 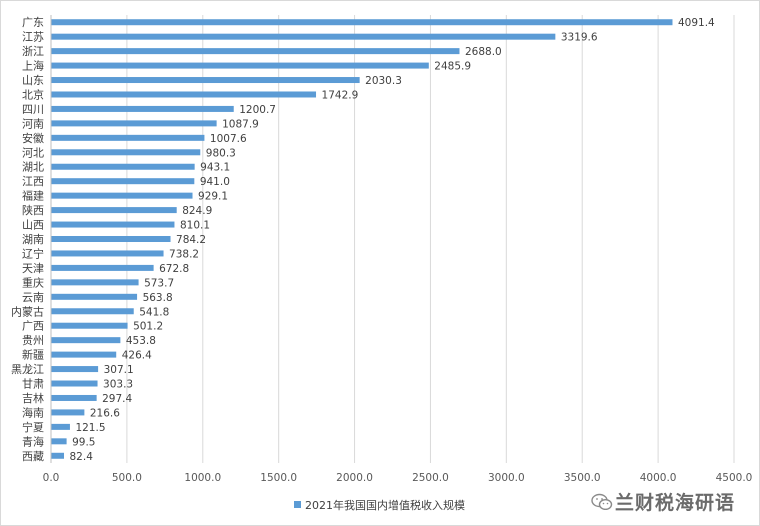 What do you see at coordinates (154, 312) in the screenshot?
I see `value-label: 541.8` at bounding box center [154, 312].